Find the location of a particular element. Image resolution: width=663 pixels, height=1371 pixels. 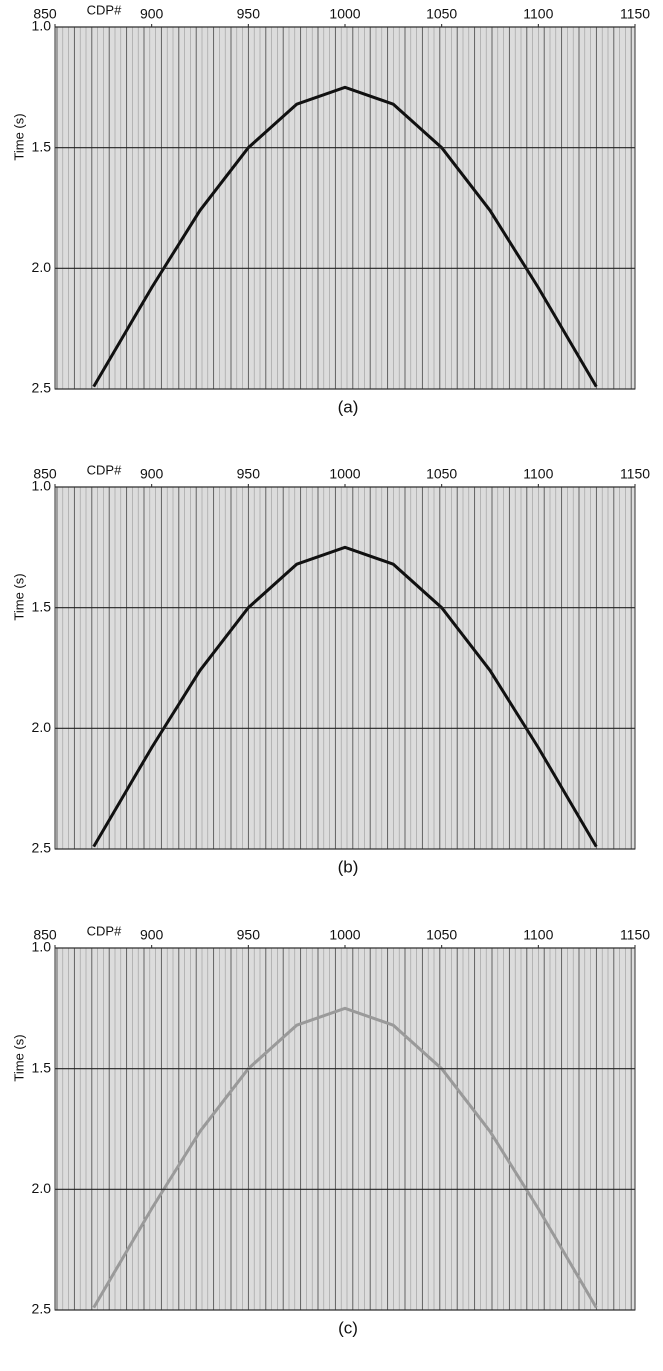

caption: (b) is located at coordinates (348, 866).